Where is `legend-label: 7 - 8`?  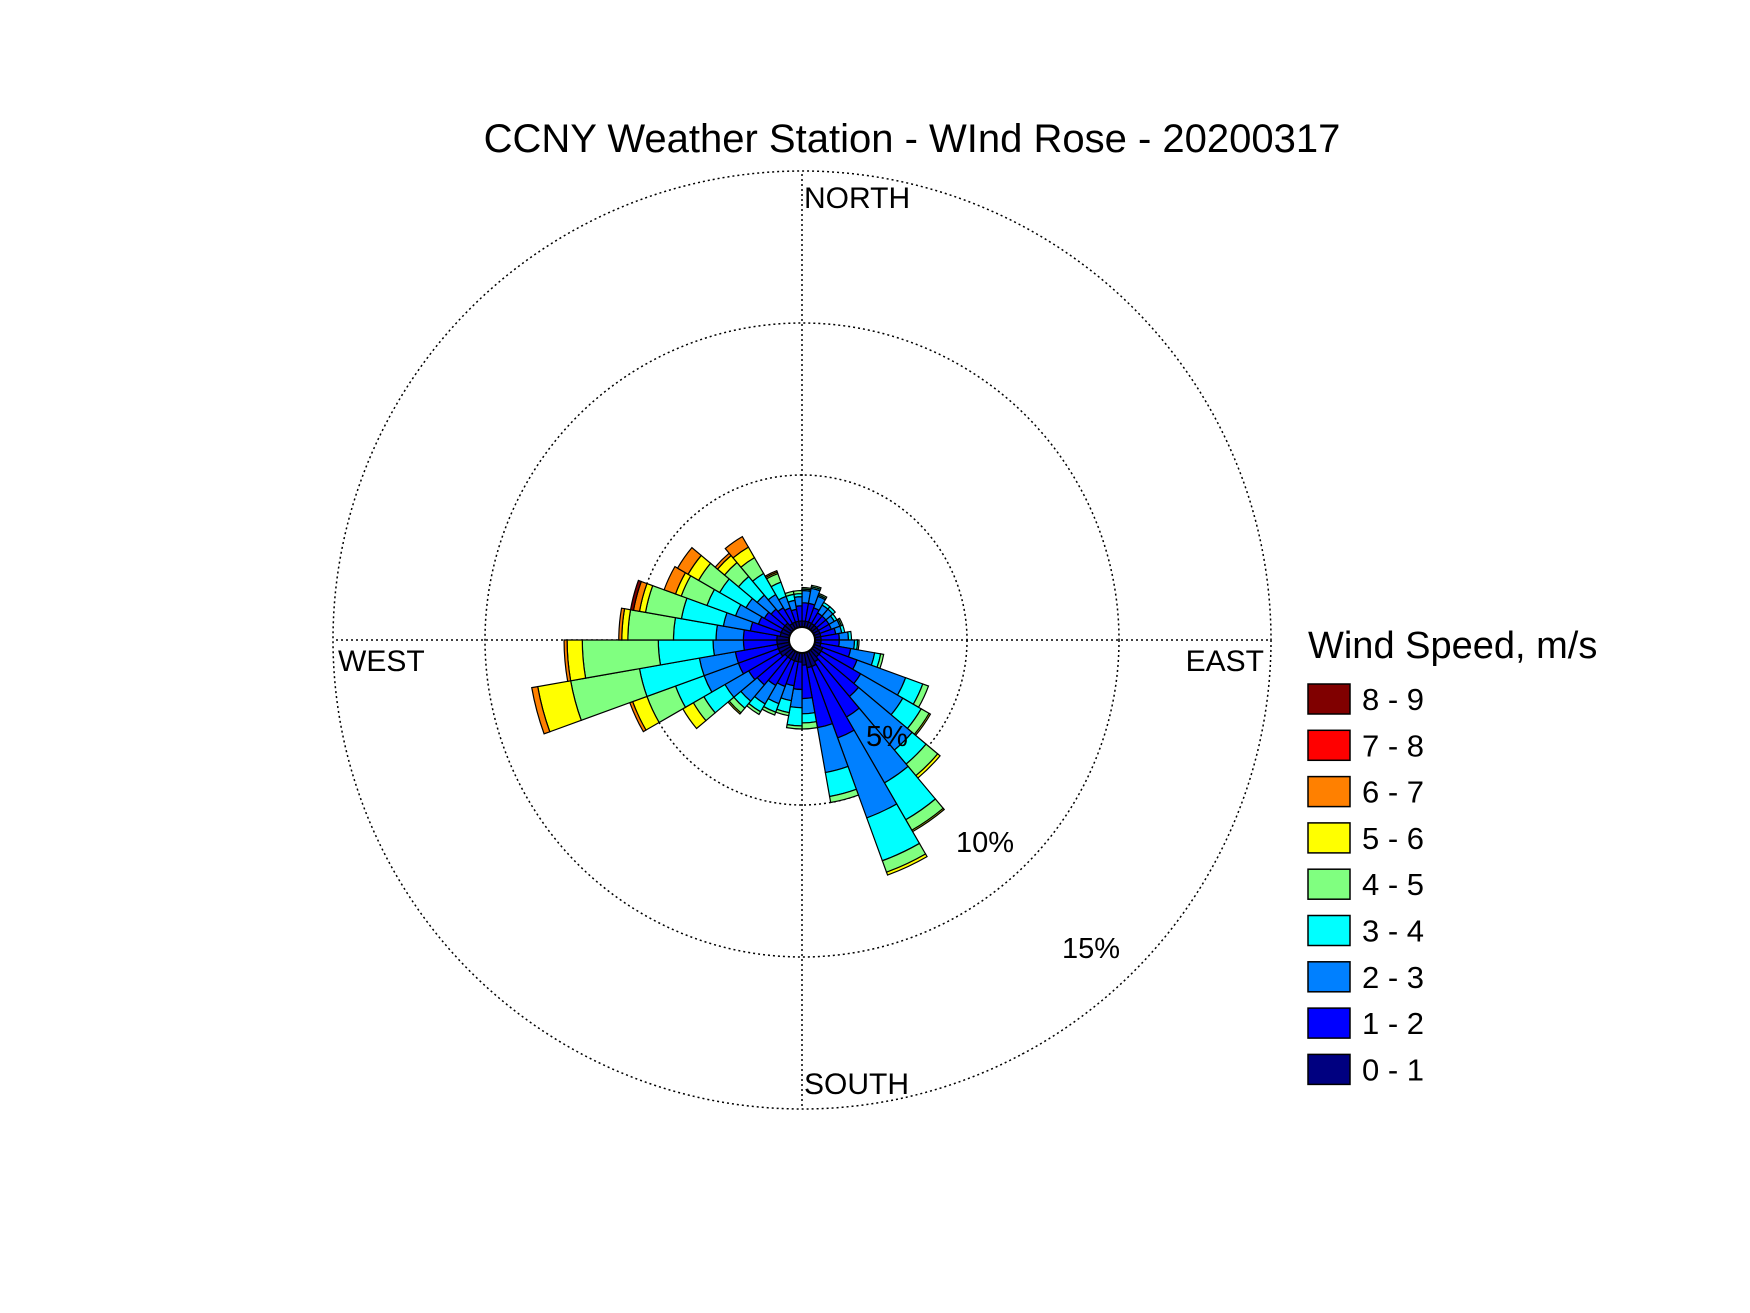 legend-label: 7 - 8 is located at coordinates (1393, 745).